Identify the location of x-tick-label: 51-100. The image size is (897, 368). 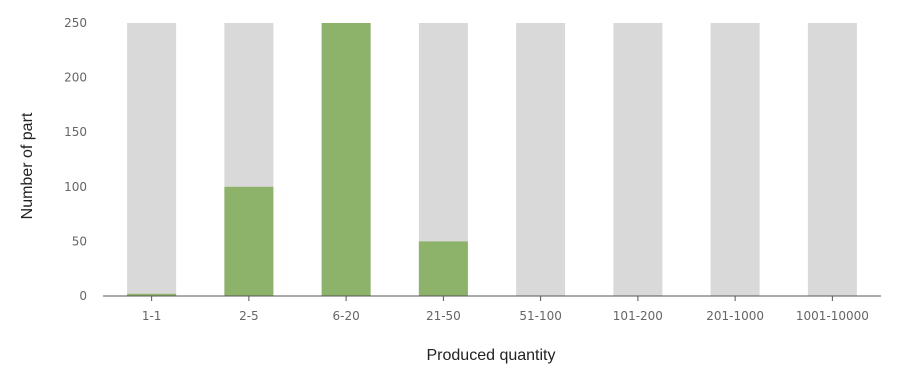
(540, 316).